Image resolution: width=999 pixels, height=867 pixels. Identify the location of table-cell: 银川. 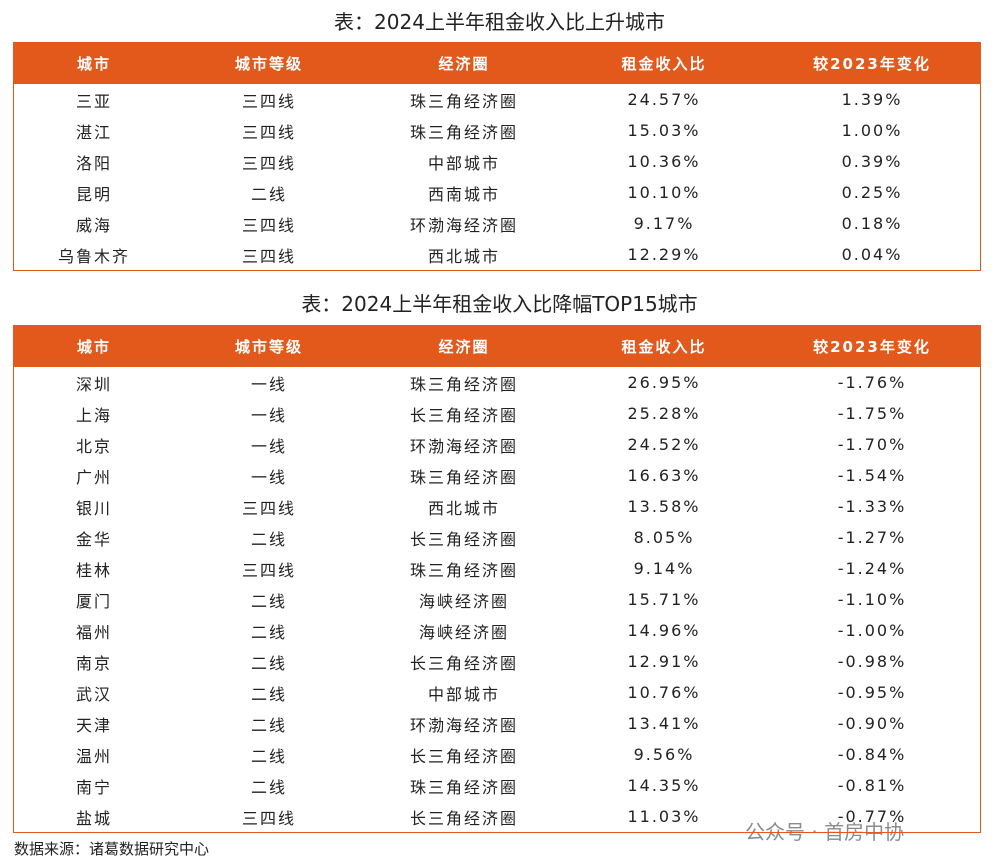
(93, 508).